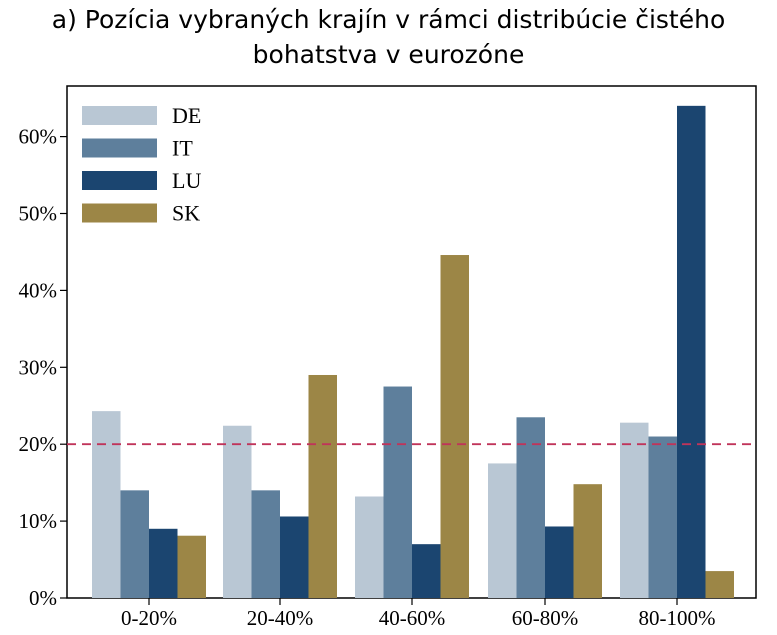  I want to click on bar-lu-40-60%, so click(426, 571).